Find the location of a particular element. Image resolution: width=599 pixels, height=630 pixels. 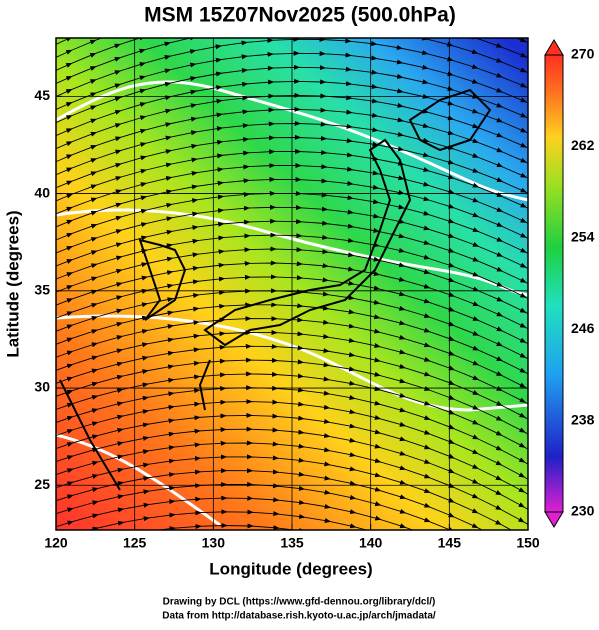

colorbar-tick-label: 270 is located at coordinates (583, 54).